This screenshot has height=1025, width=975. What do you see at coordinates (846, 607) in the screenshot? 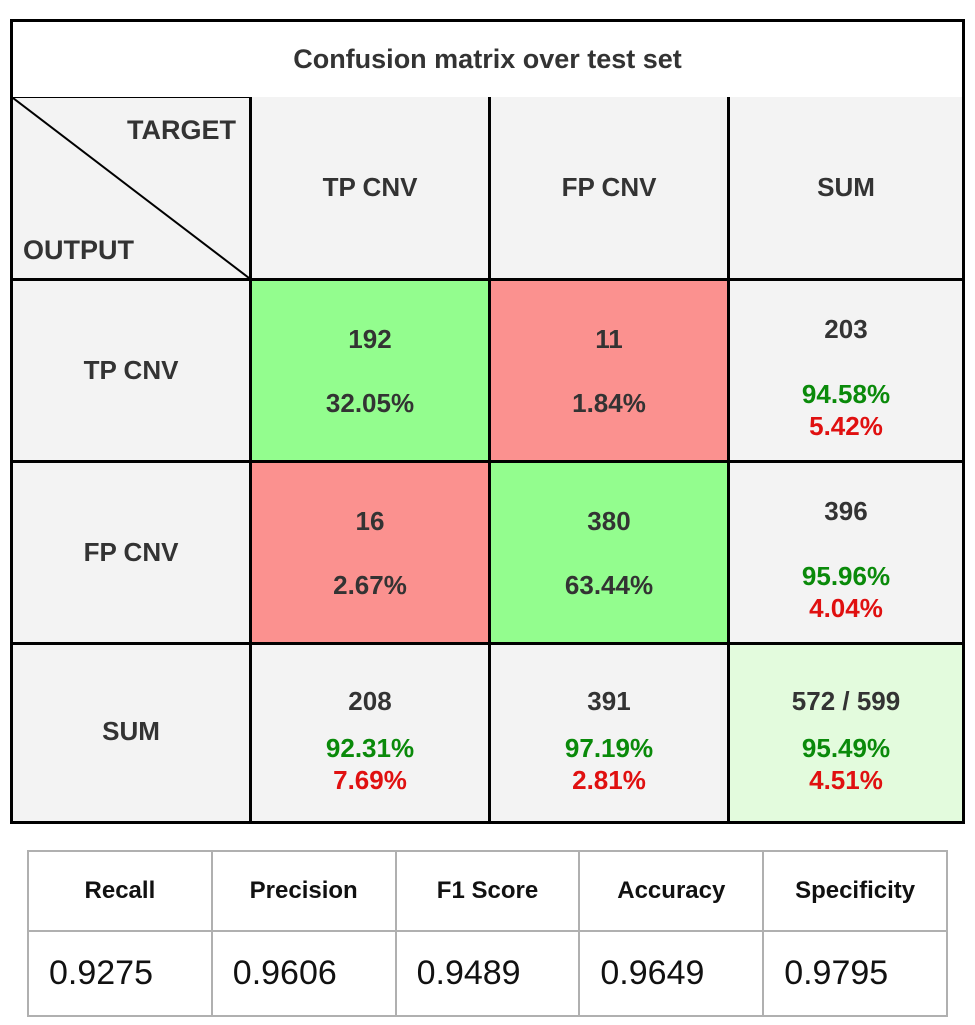
I see `incorrect-percent: 4.04%` at bounding box center [846, 607].